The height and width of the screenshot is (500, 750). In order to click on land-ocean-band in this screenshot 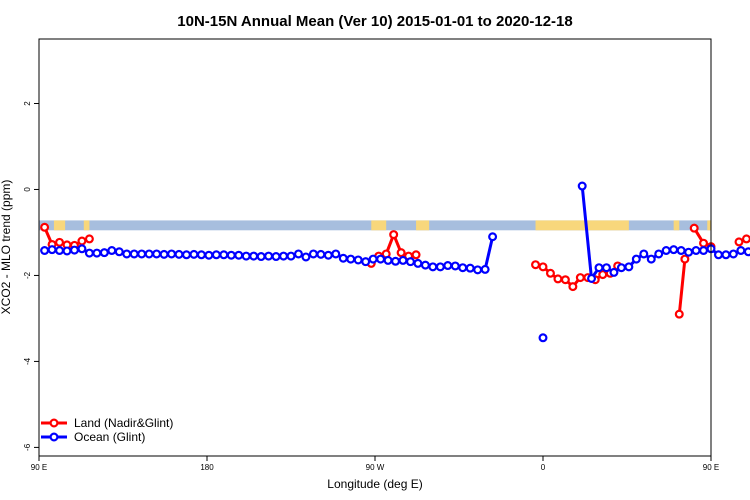, I will do `click(375, 225)`.